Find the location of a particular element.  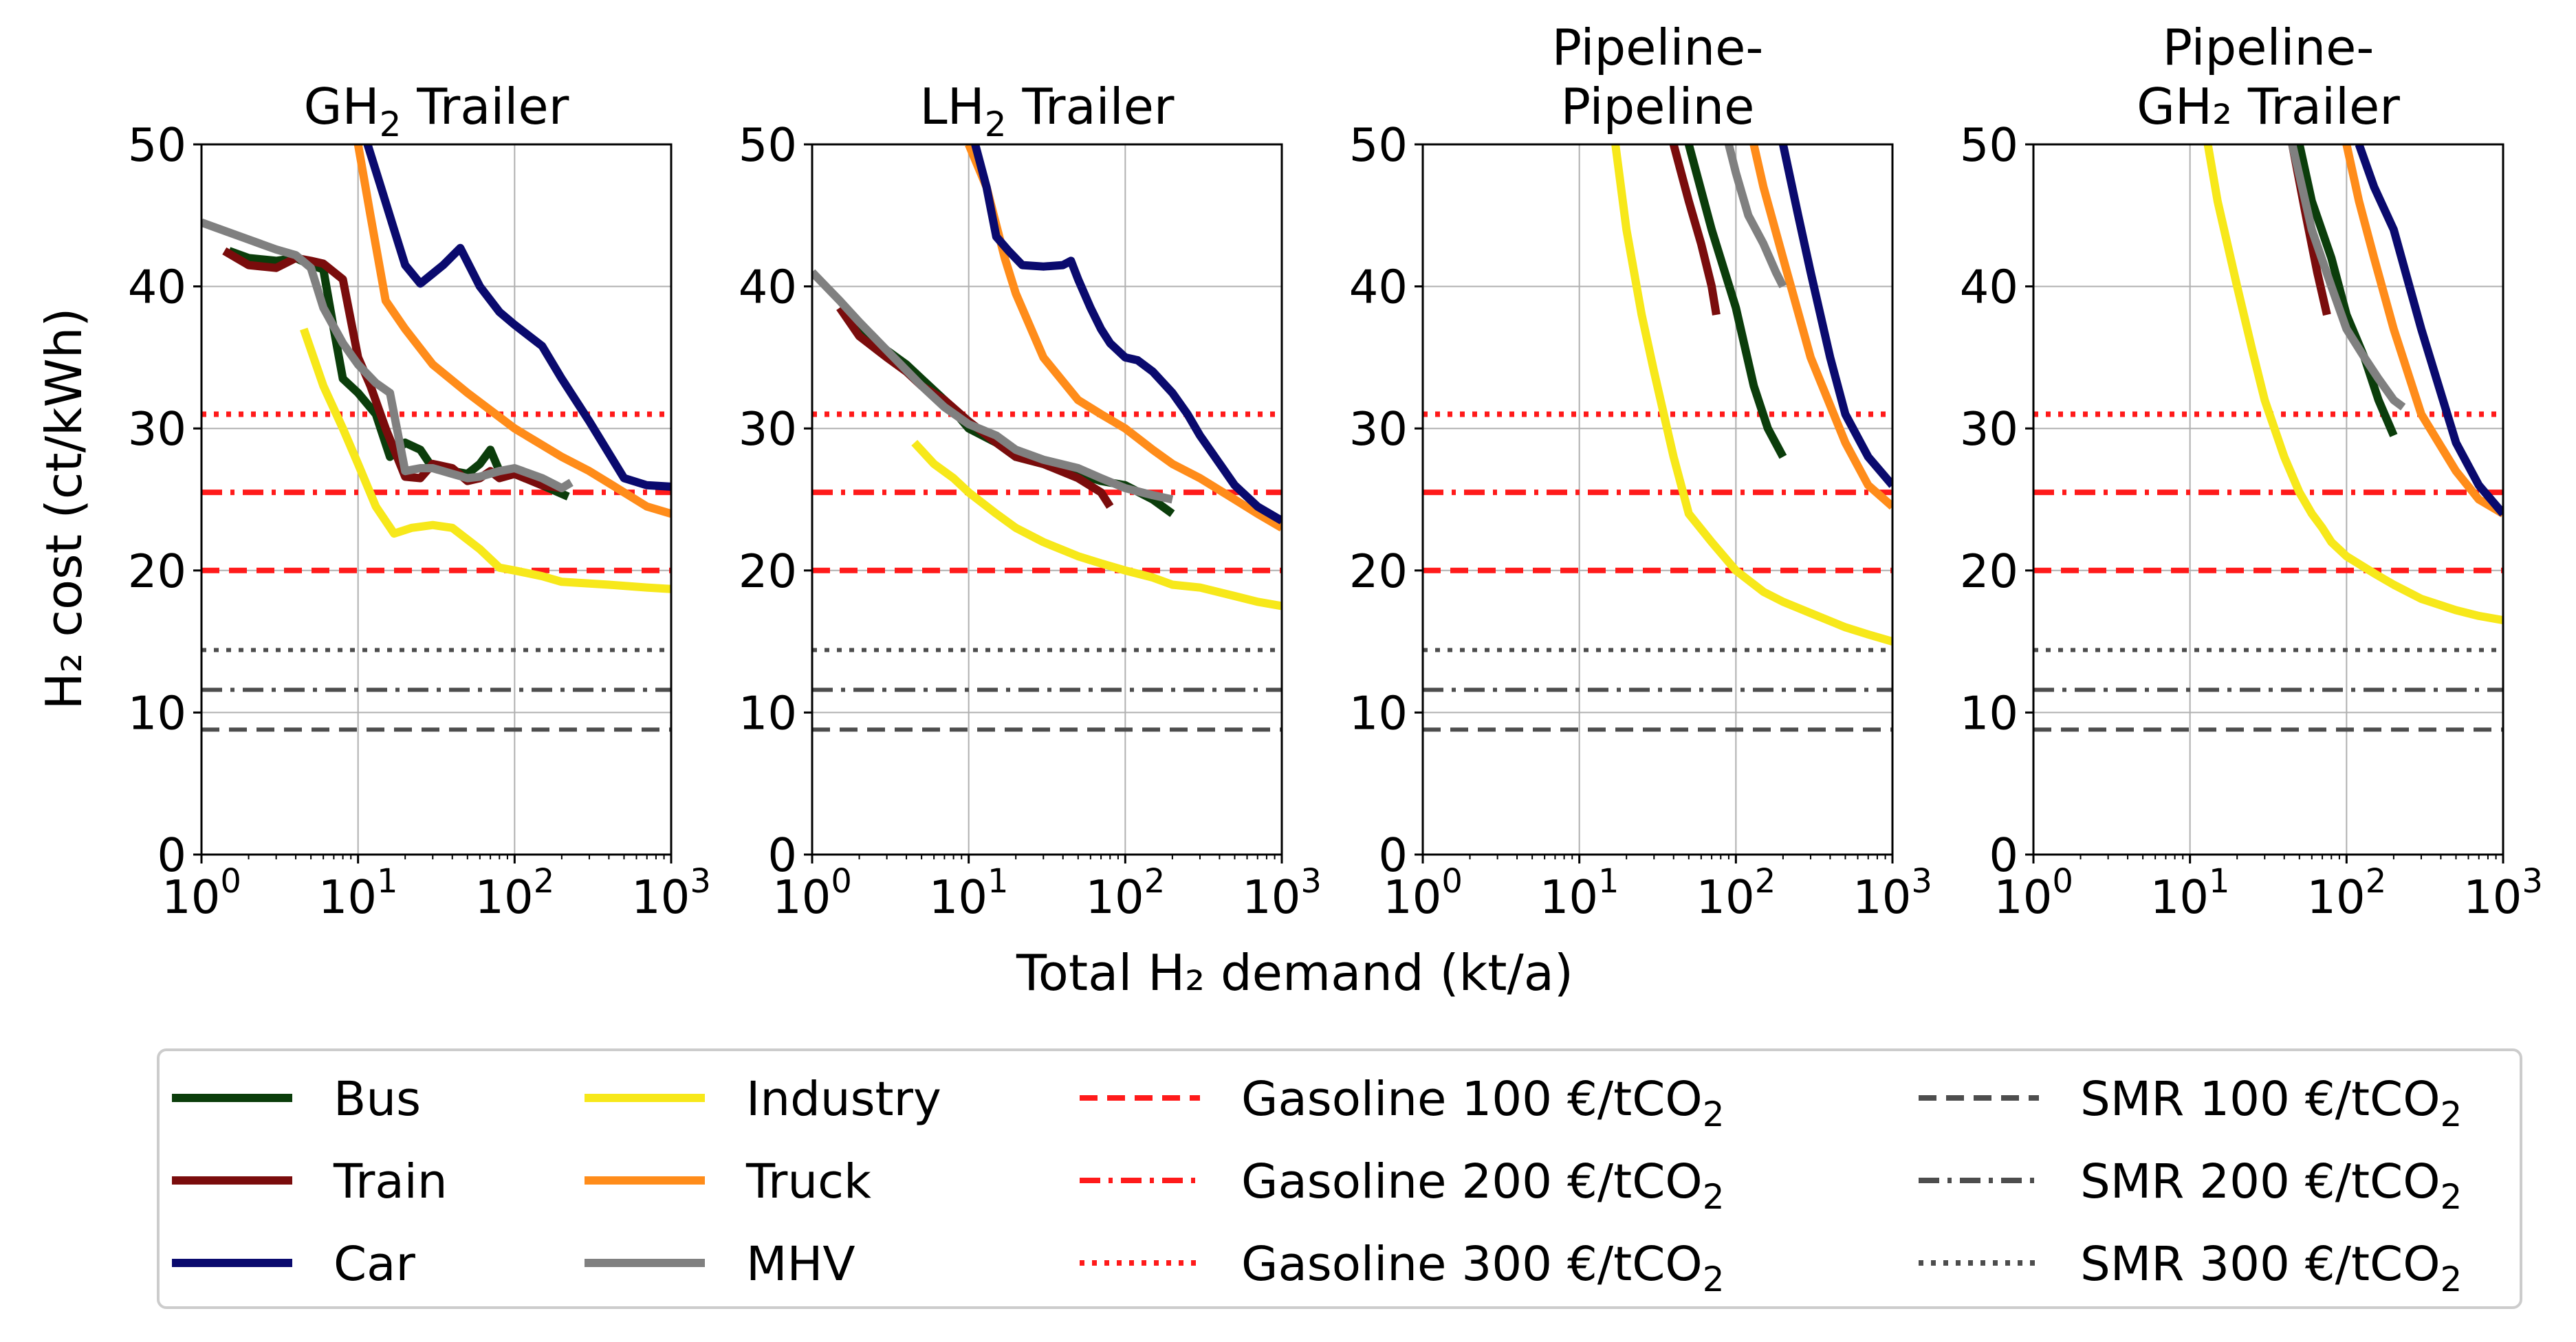

panel-title-line2: GH₂ Trailer is located at coordinates (2268, 106).